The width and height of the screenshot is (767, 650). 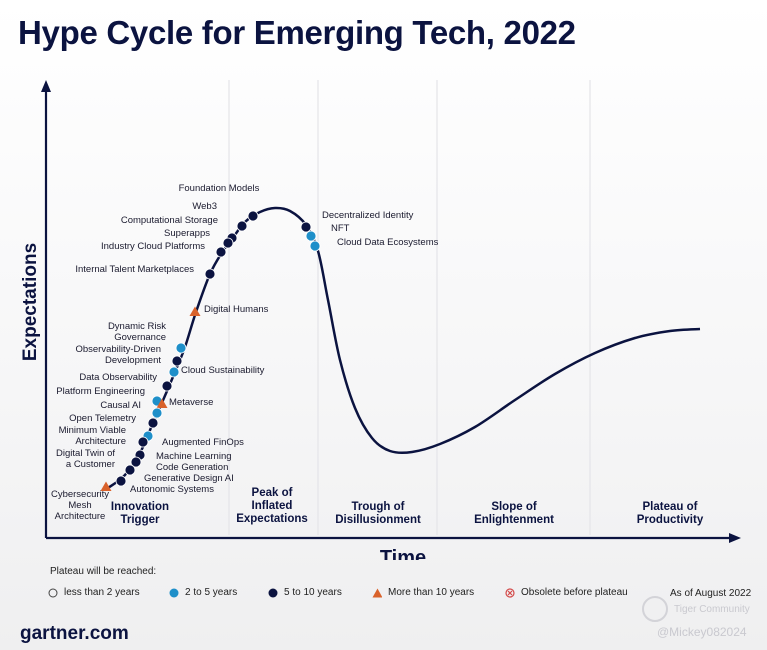 I want to click on legend-item-label: less than 2 years, so click(x=102, y=592).